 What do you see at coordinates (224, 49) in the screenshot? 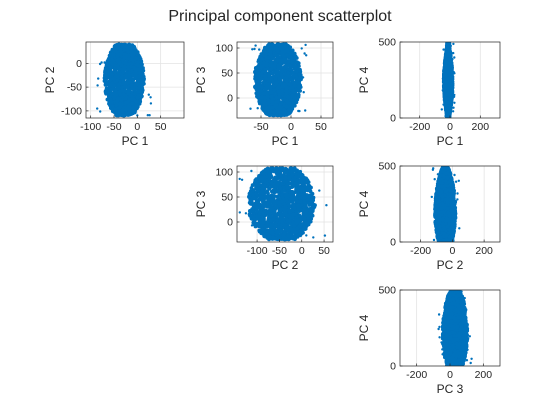
I see `y-tick-label: 100` at bounding box center [224, 49].